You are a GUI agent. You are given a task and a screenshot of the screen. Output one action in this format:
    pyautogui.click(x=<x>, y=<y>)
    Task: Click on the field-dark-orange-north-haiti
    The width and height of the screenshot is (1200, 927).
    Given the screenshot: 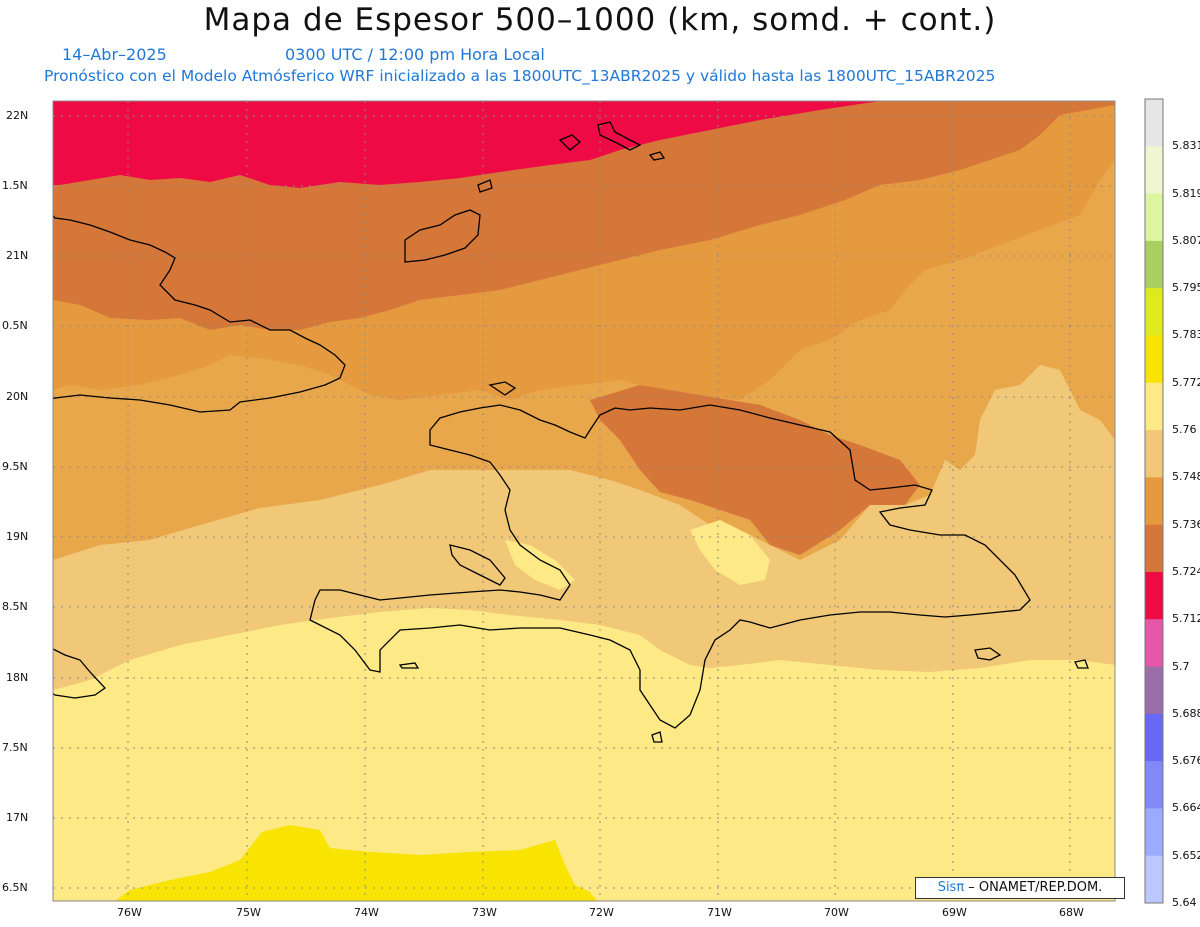 What is the action you would take?
    pyautogui.click(x=755, y=470)
    